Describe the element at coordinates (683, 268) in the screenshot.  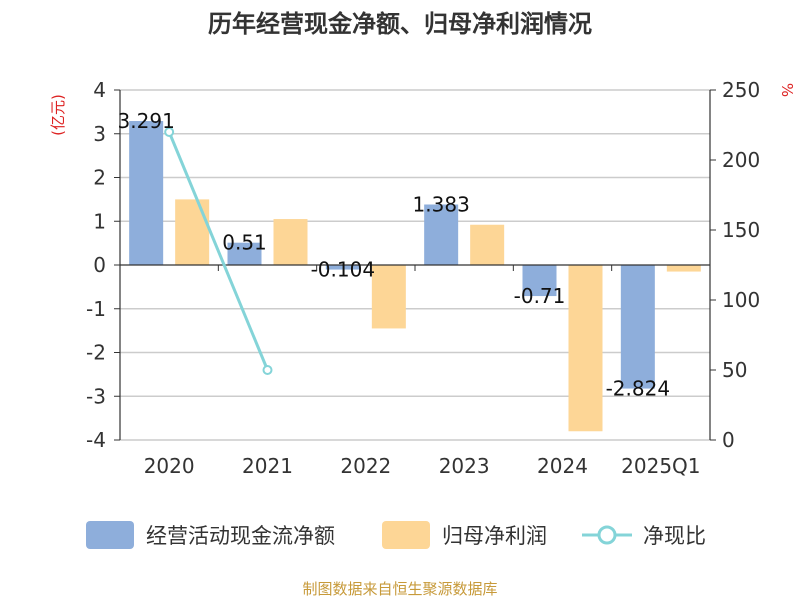
I see `bar-net-profit-2025Q1` at that location.